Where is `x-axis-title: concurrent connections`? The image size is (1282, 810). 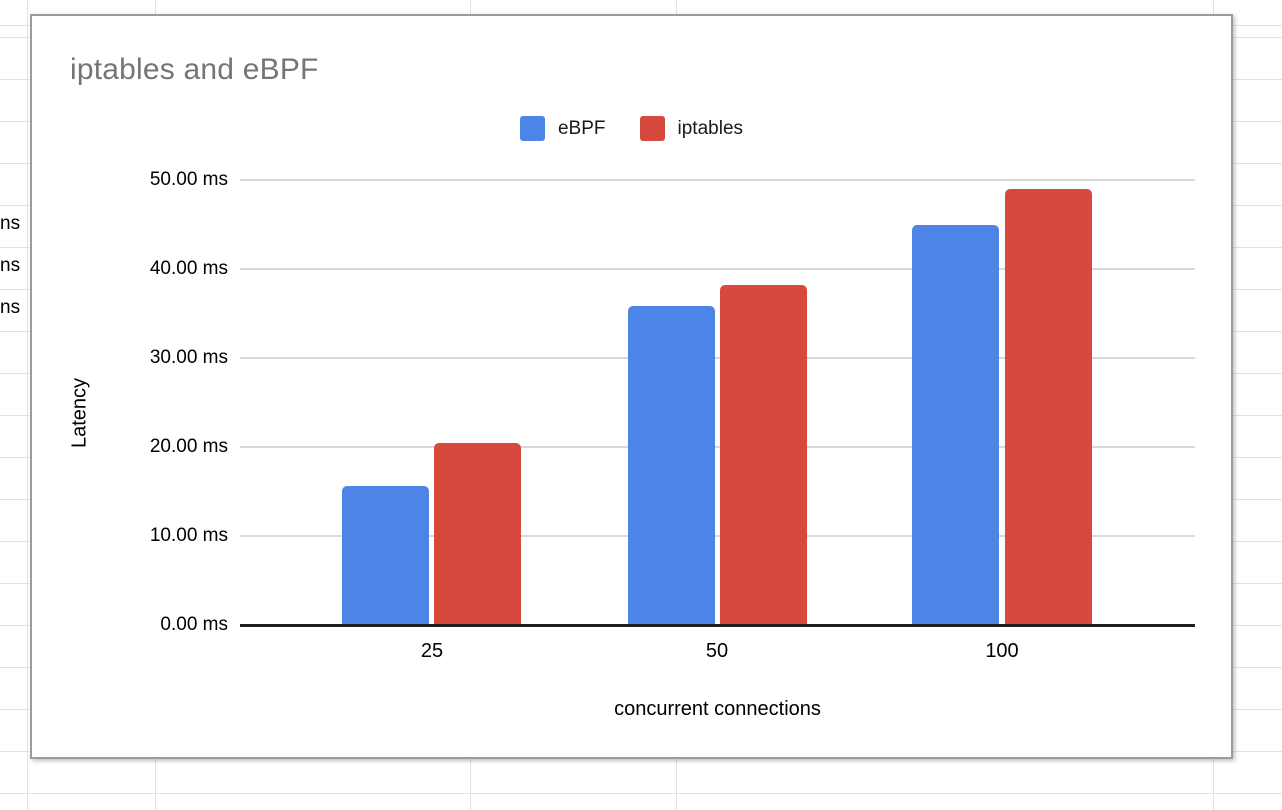
x-axis-title: concurrent connections is located at coordinates (717, 709).